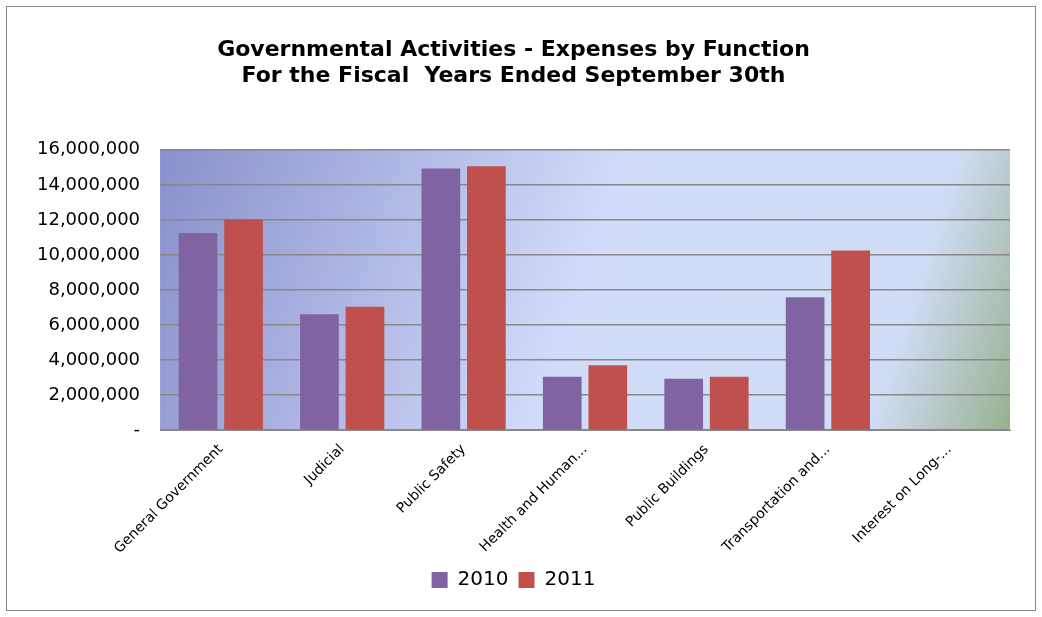 Image resolution: width=1042 pixels, height=617 pixels. Describe the element at coordinates (89, 253) in the screenshot. I see `y-tick-label: 10,000,000` at that location.